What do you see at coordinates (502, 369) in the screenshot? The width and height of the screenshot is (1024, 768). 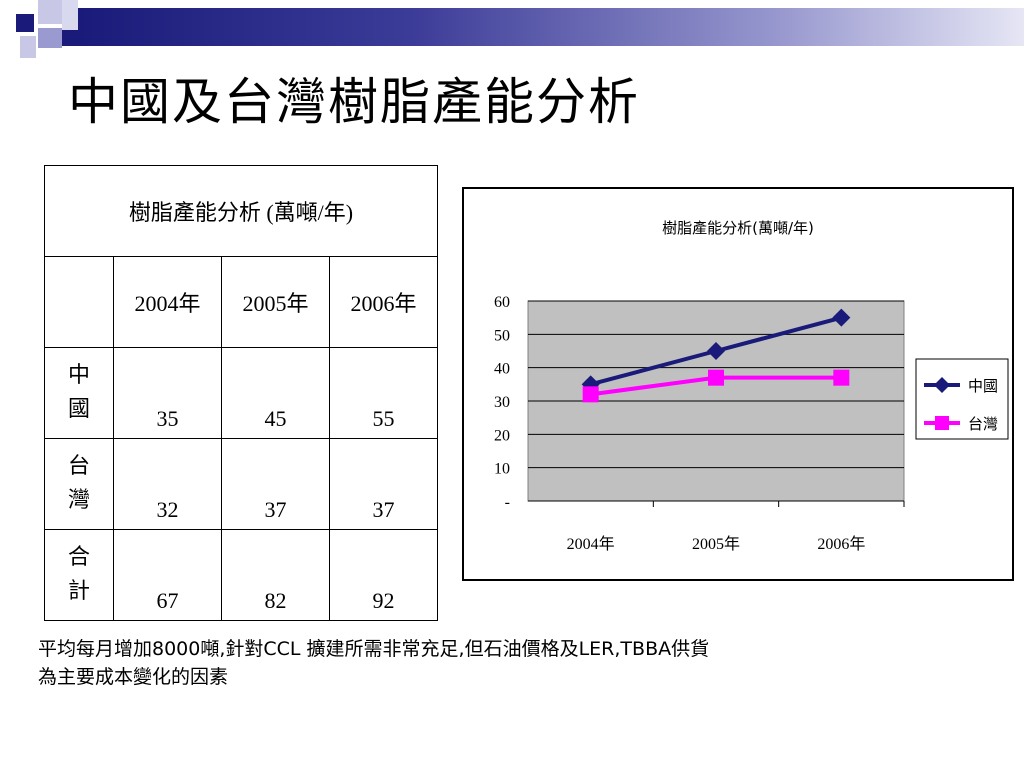 I see `y-tick-label: 40` at bounding box center [502, 369].